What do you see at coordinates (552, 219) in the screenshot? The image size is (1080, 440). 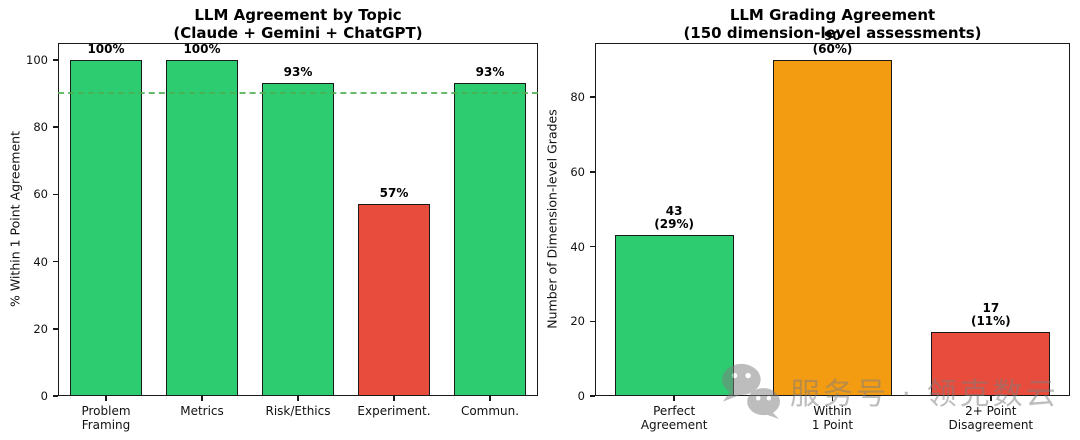 I see `y-axis-label: Number of Dimension-level Grades` at bounding box center [552, 219].